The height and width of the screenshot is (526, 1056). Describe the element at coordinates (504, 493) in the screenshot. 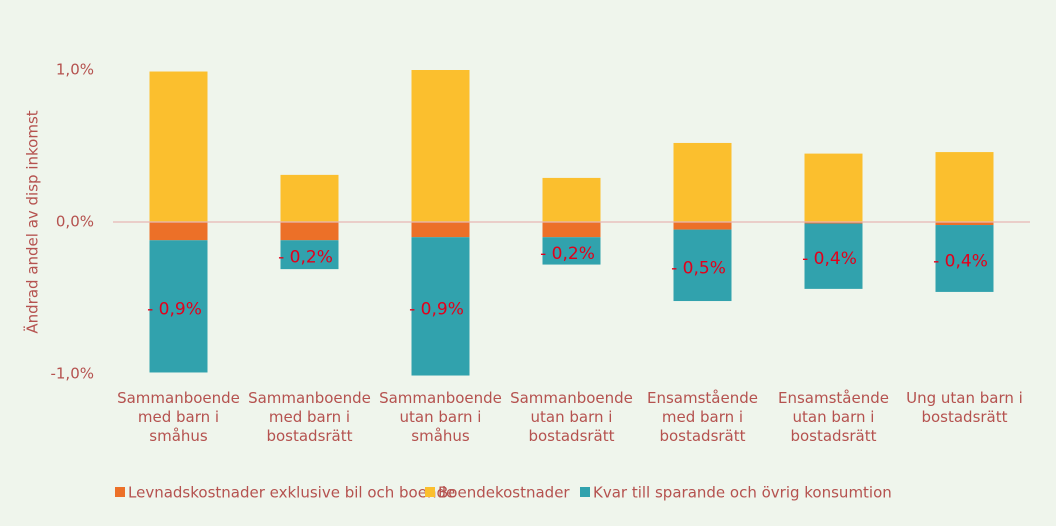

I see `legend-label: Boendekostnader` at that location.